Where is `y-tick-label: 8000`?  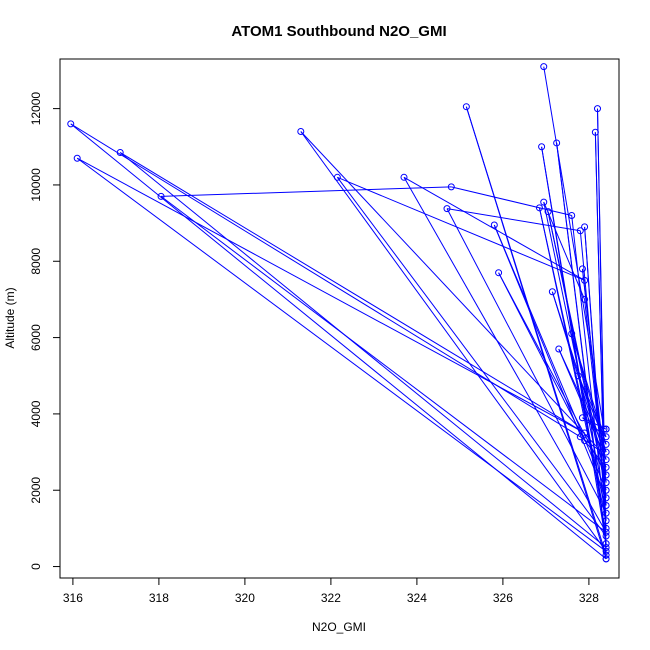 y-tick-label: 8000 is located at coordinates (36, 261).